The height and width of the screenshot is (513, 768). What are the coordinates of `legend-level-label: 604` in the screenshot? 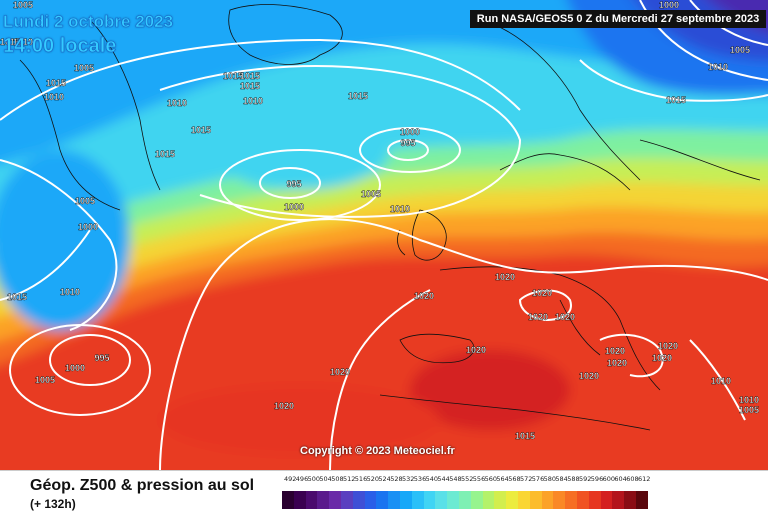 It's located at (620, 479).